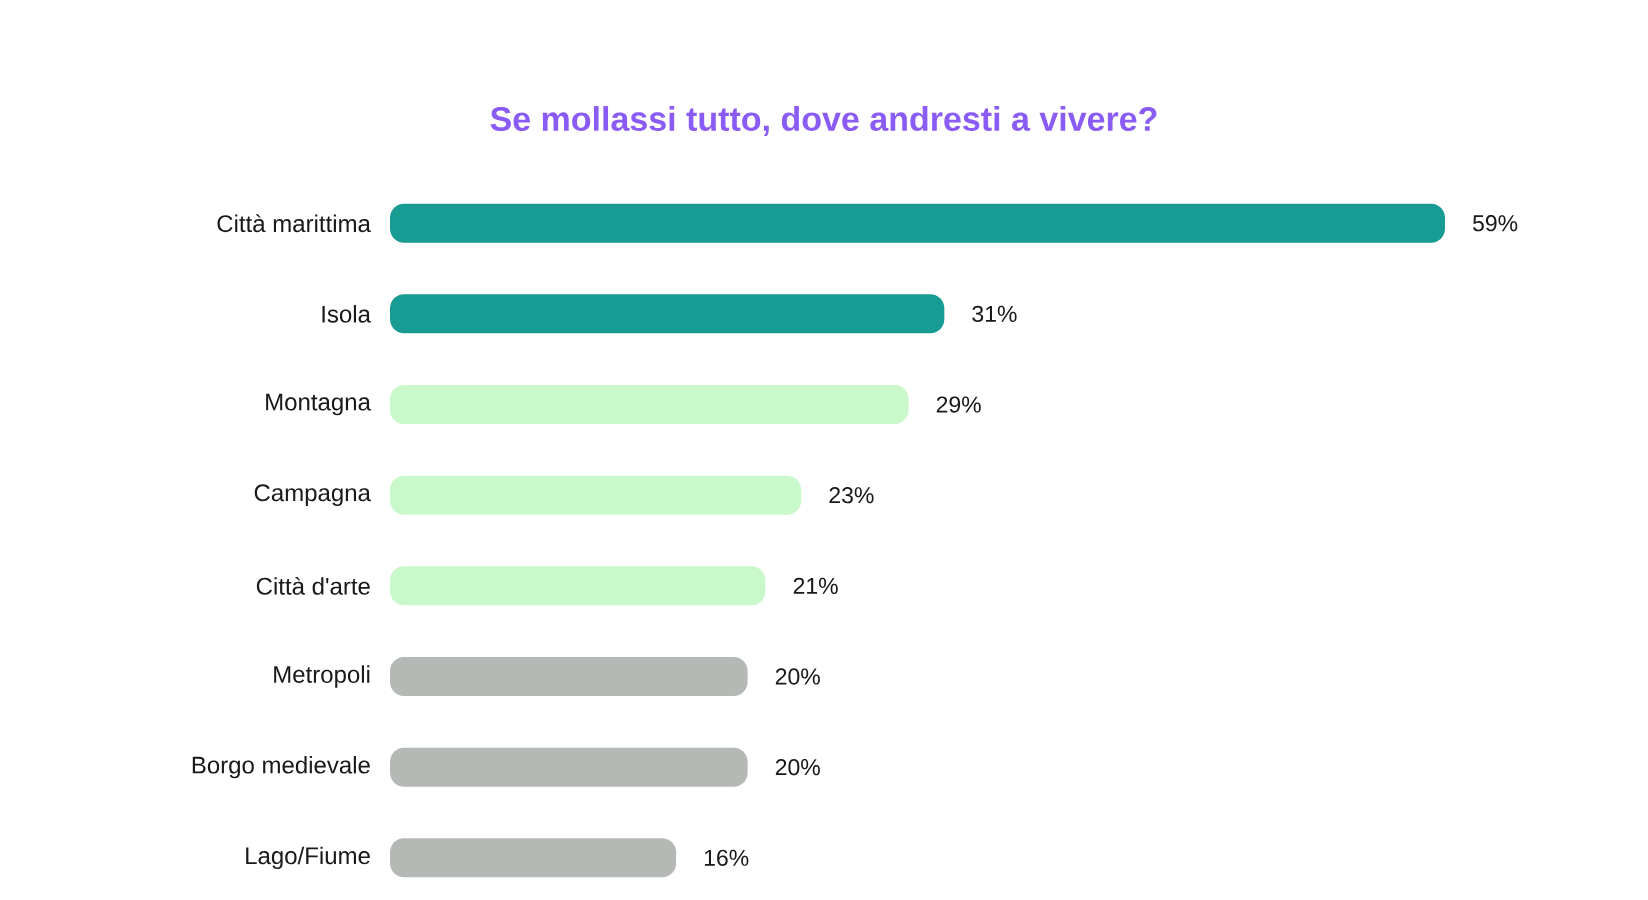 This screenshot has height=900, width=1648. Describe the element at coordinates (994, 313) in the screenshot. I see `data-label: 31%` at that location.